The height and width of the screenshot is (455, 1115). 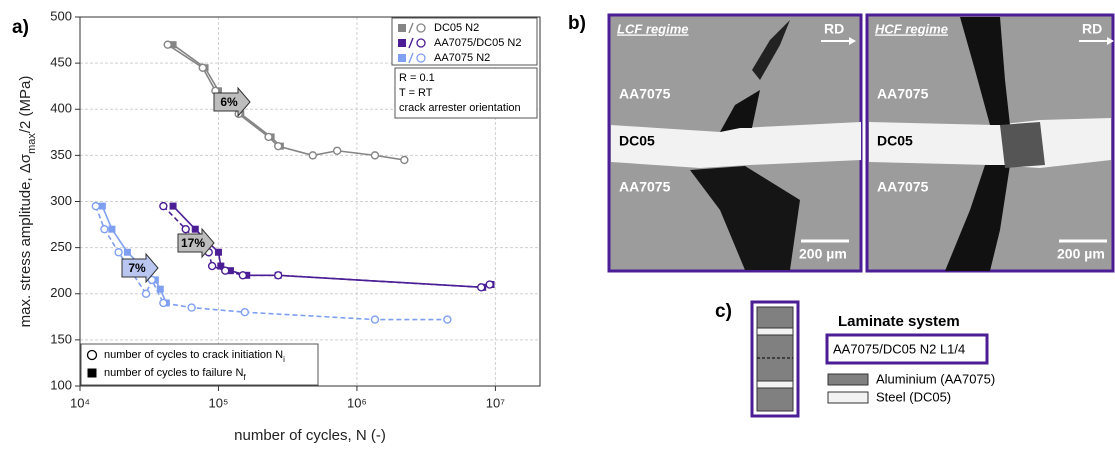 What do you see at coordinates (466, 93) in the screenshot?
I see `conditions-box` at bounding box center [466, 93].